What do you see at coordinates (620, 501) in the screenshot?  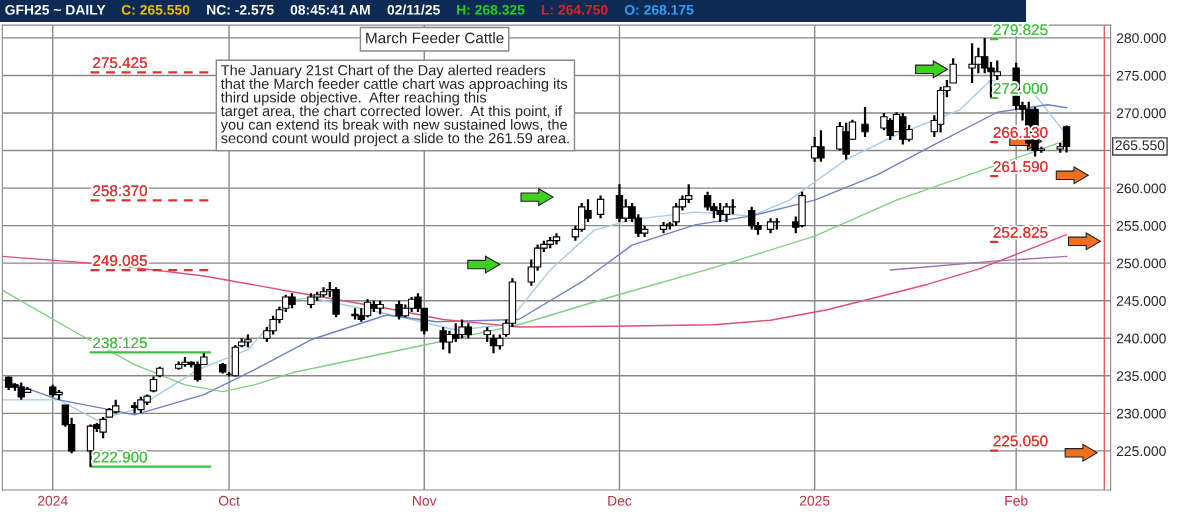 I see `x-tick-label: Dec` at bounding box center [620, 501].